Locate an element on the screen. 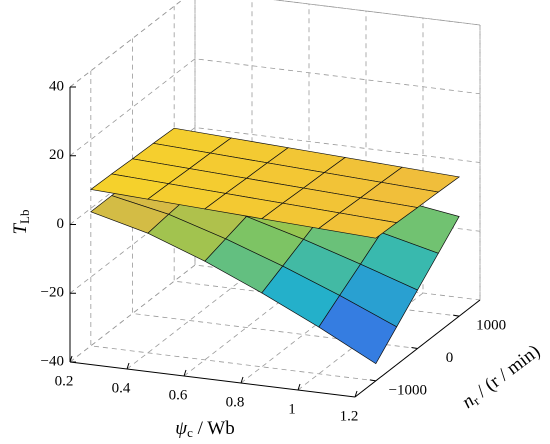  x-axis-label: ψc / Wb is located at coordinates (204, 429).